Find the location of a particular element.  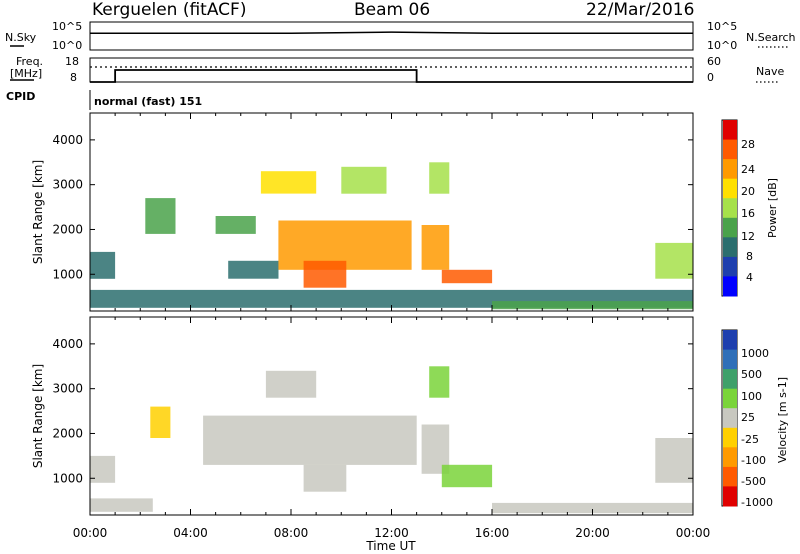

power-colorbar: 28 24 20 16 12 8 4 Power [dB] is located at coordinates (750, 208).